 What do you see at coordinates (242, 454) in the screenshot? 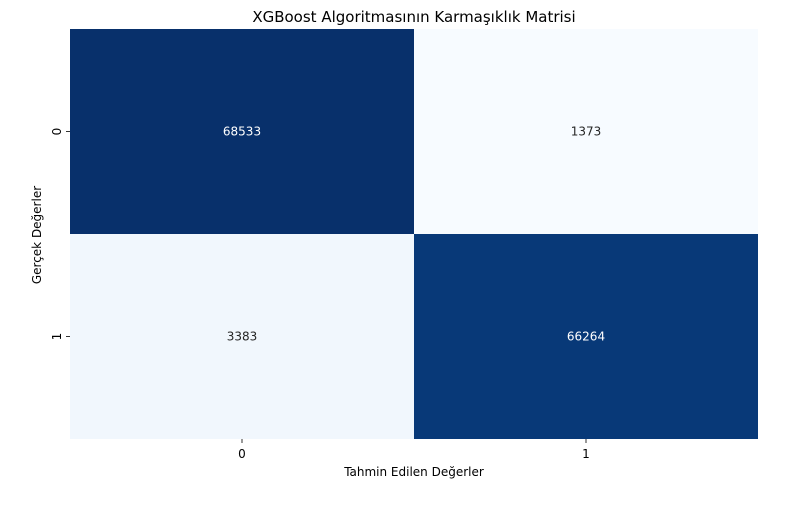
I see `x-tick-label-0: 0` at bounding box center [242, 454].